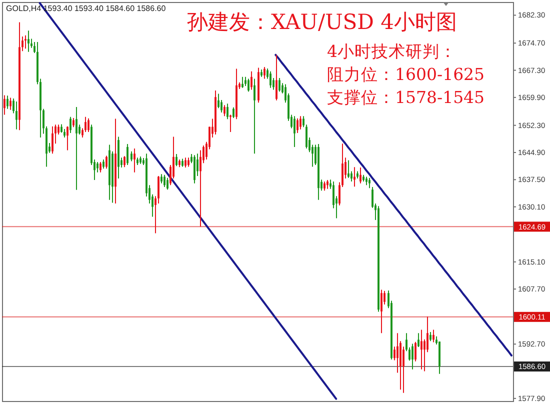 The image size is (550, 404). I want to click on annotation: 阻力位：1600-1625, so click(406, 74).